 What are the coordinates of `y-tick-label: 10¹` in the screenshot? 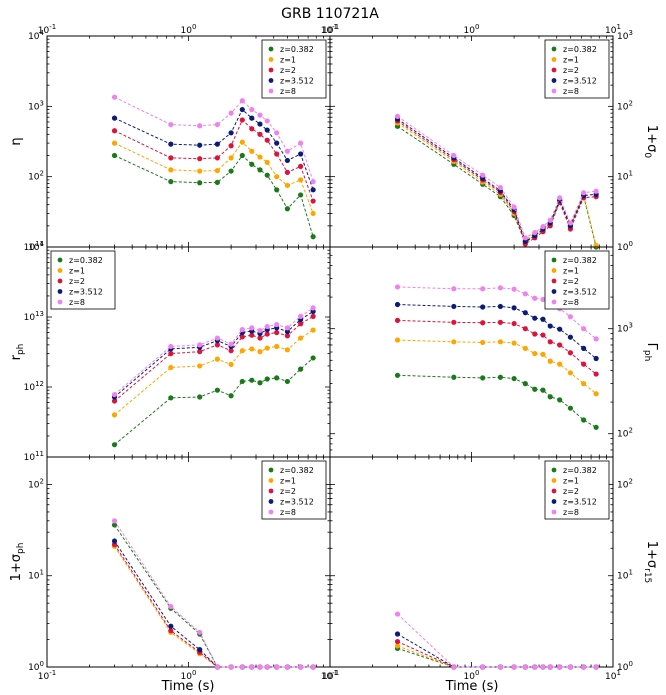 It's located at (625, 176).